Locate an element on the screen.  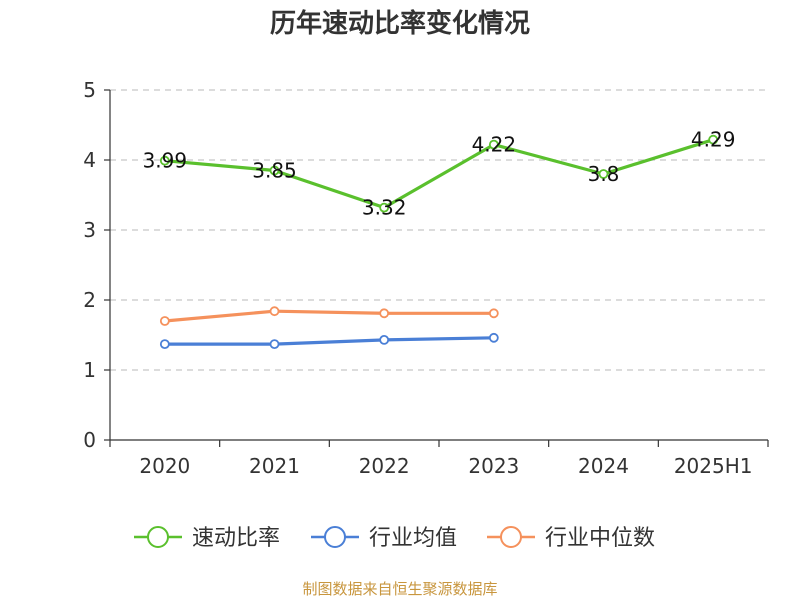
x-tick-label: 2022 is located at coordinates (384, 466).